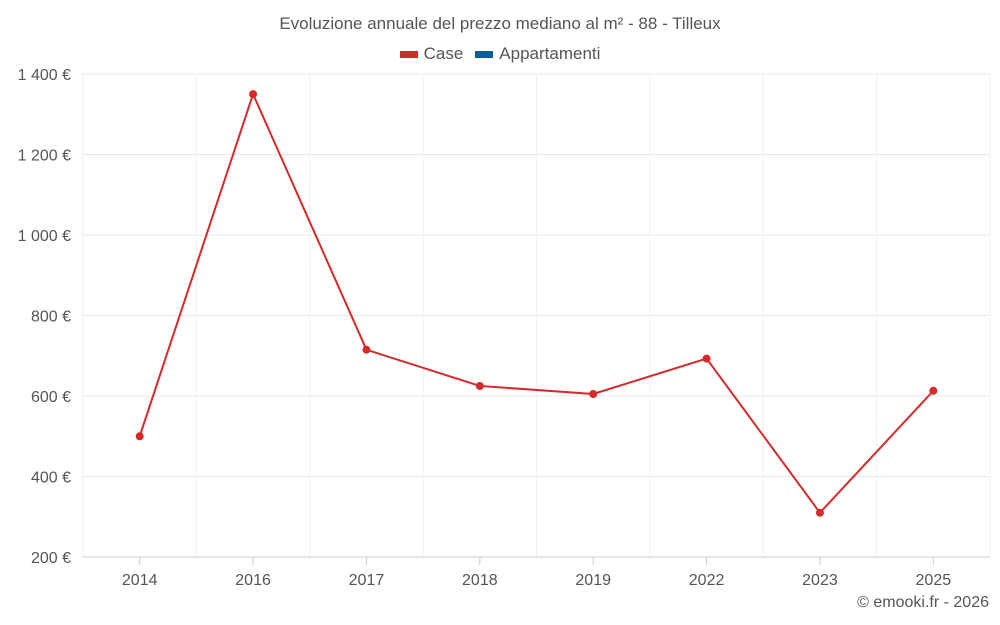 This screenshot has width=1000, height=625. Describe the element at coordinates (707, 580) in the screenshot. I see `x-tick-label: 2022` at that location.